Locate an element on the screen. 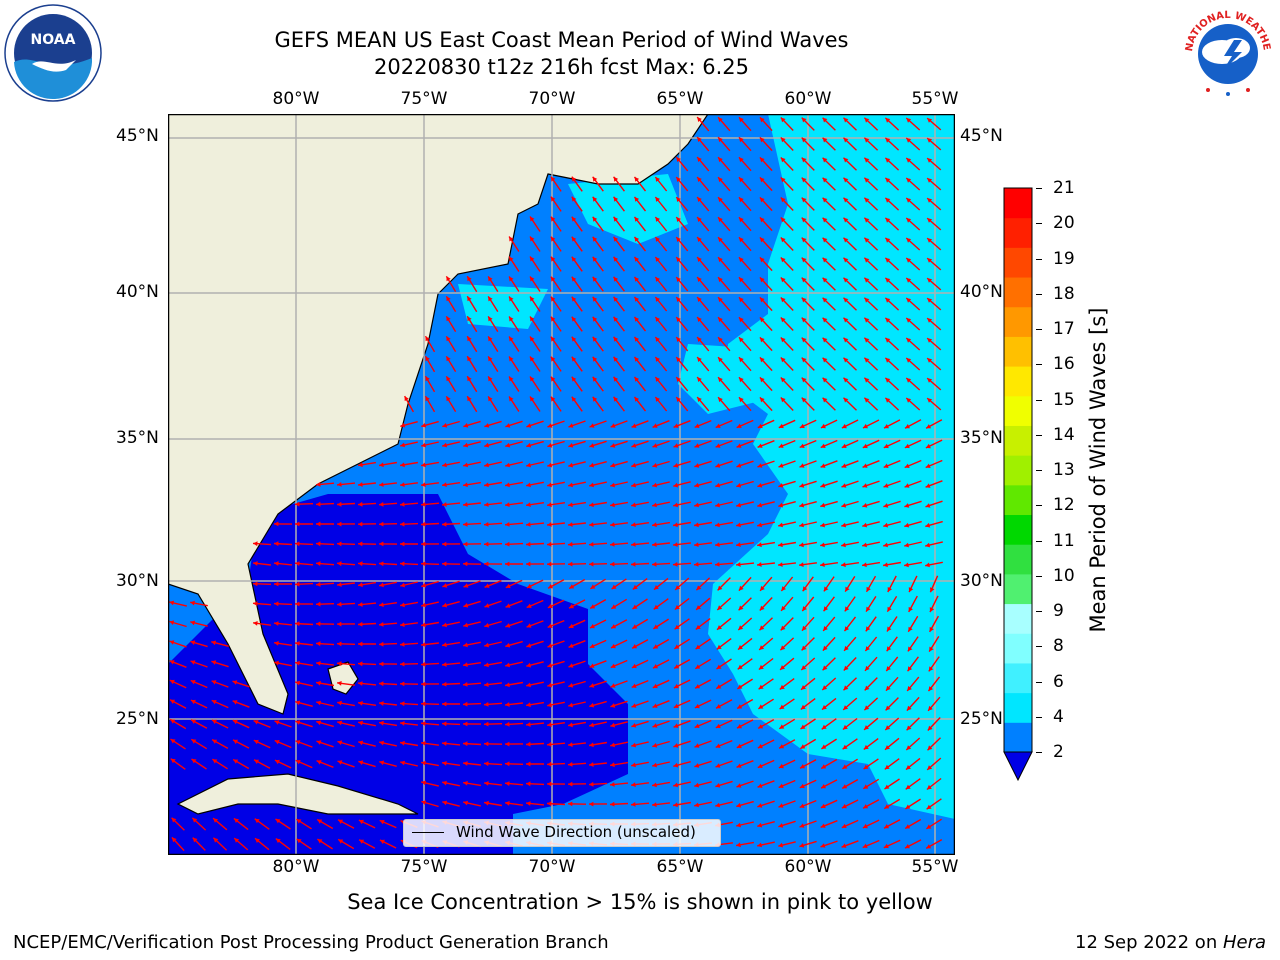  colorbar-segment is located at coordinates (1018, 410).